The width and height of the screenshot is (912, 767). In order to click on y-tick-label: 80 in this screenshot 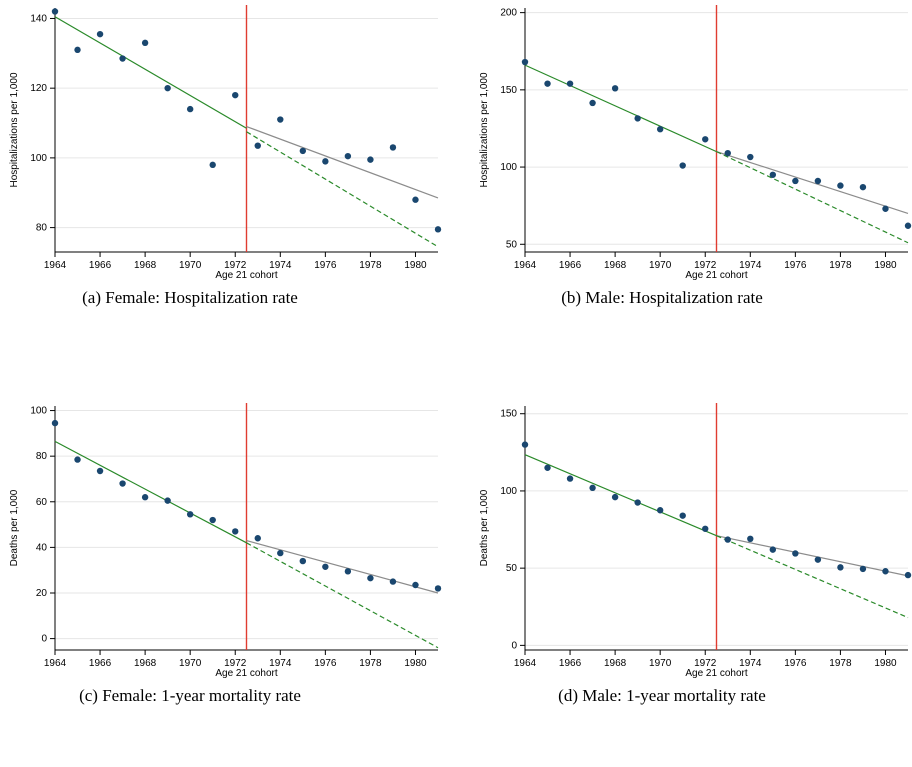, I will do `click(42, 456)`.